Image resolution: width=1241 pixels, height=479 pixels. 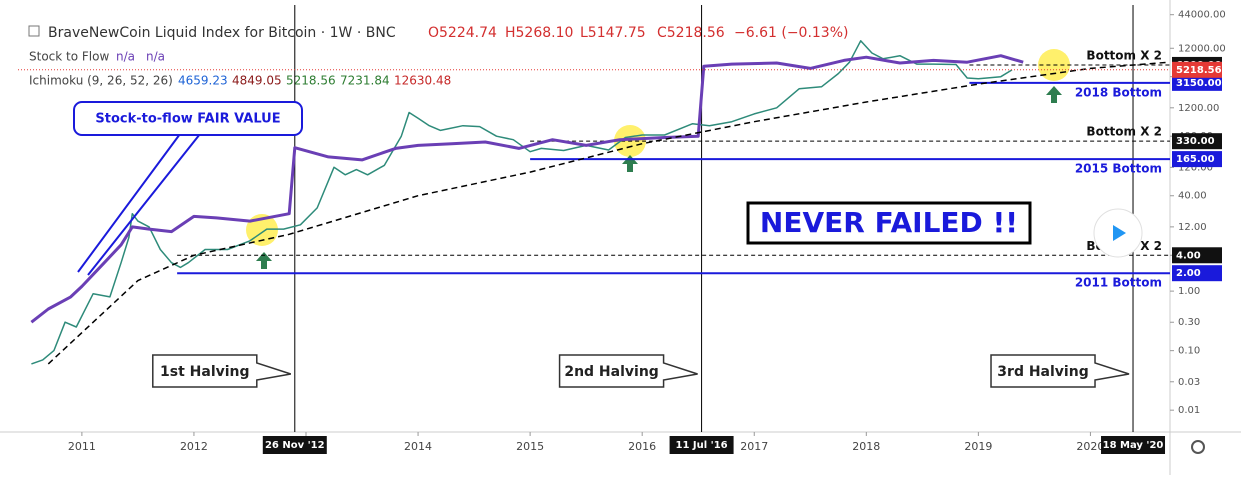 What do you see at coordinates (311, 81) in the screenshot?
I see `legend-ichimoku-value: 5218.56` at bounding box center [311, 81].